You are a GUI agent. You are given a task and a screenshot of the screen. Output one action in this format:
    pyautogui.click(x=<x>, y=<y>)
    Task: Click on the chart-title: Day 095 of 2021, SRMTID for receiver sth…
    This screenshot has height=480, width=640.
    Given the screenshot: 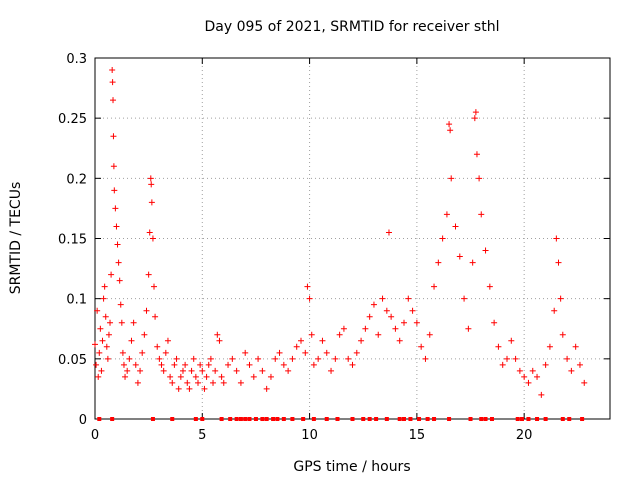 What is the action you would take?
    pyautogui.click(x=352, y=27)
    